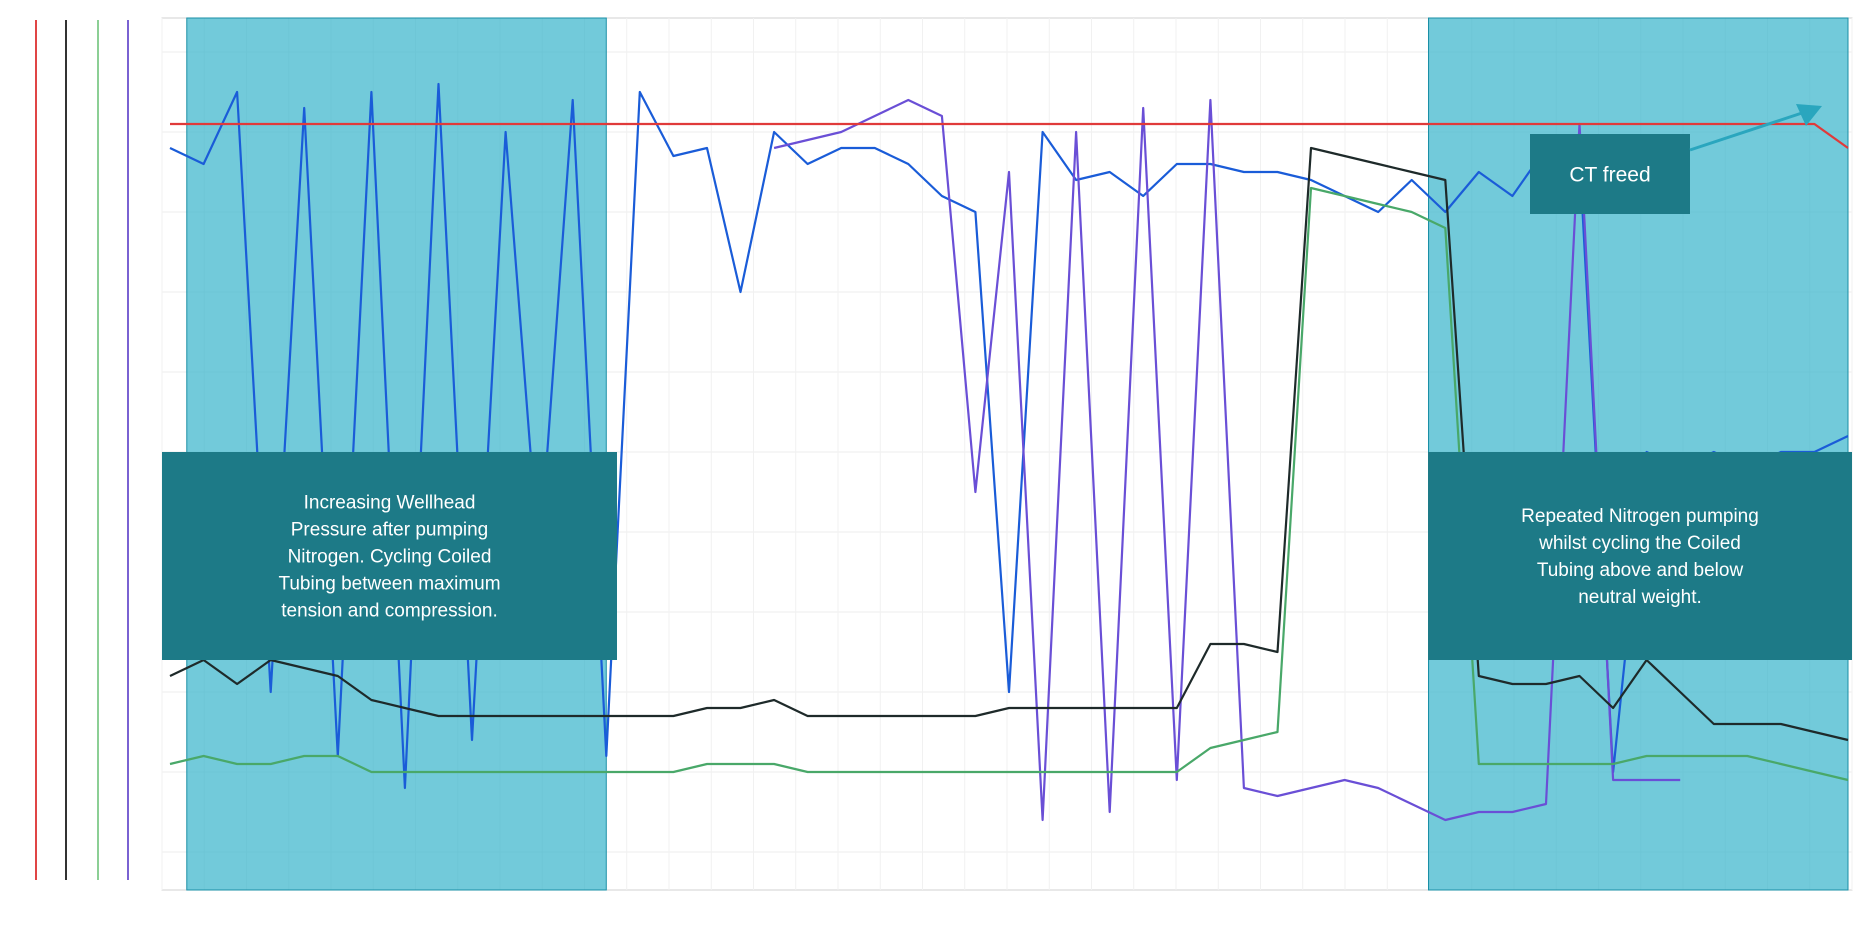 This screenshot has width=1858, height=928. What do you see at coordinates (390, 530) in the screenshot?
I see `annotation-text-line: Pressure after pumping` at bounding box center [390, 530].